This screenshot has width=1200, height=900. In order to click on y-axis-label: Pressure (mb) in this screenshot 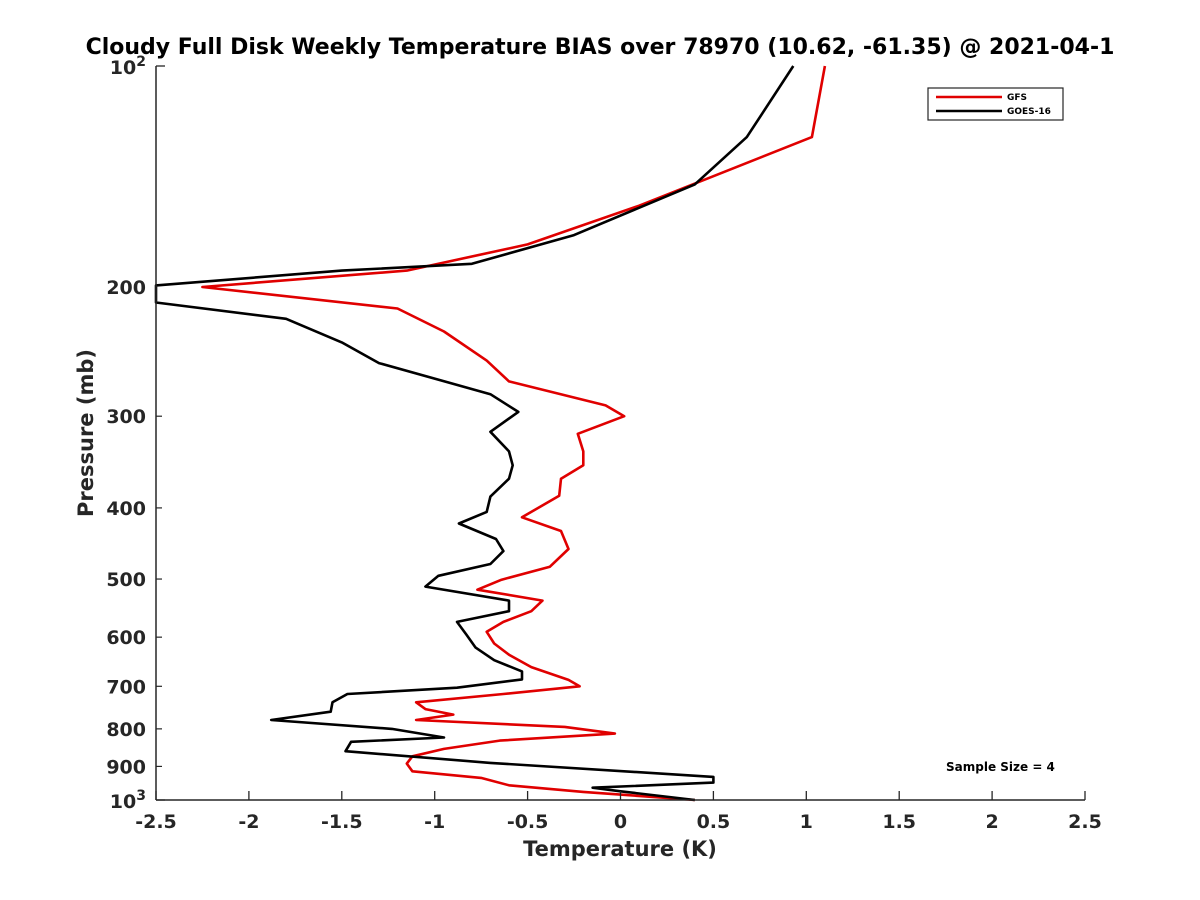, I will do `click(86, 433)`.